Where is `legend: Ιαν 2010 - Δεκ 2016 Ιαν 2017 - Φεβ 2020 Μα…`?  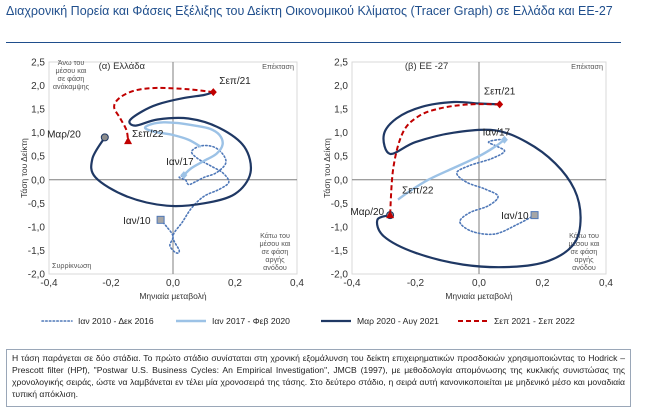
legend: Ιαν 2010 - Δεκ 2016 Ιαν 2017 - Φεβ 2020 Μα… is located at coordinates (308, 321).